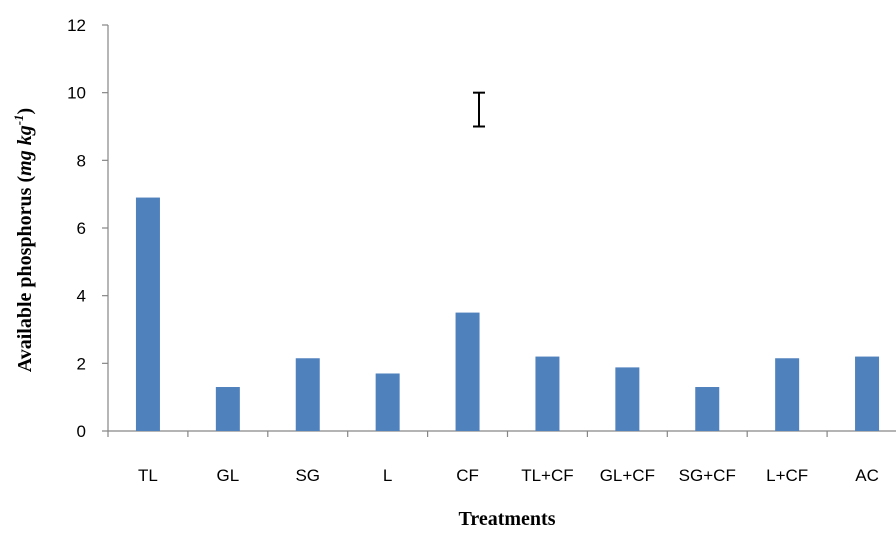  I want to click on bar-l-plus-cf, so click(787, 394).